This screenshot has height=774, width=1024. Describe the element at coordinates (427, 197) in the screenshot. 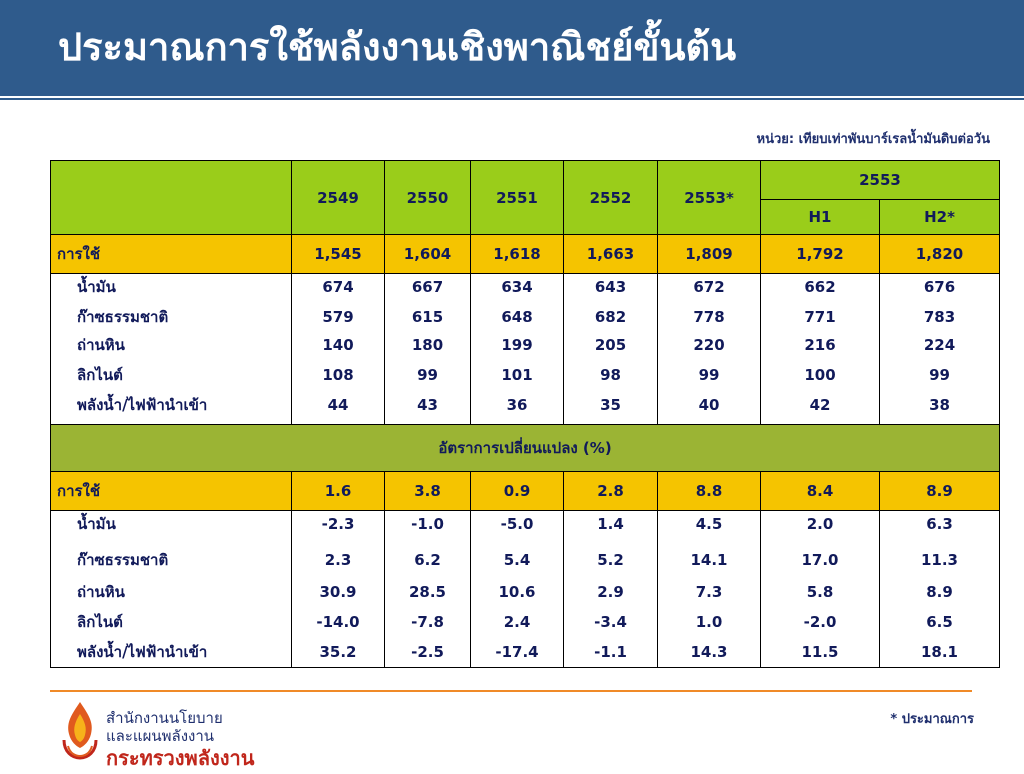

I see `col-header-year: 2550` at that location.